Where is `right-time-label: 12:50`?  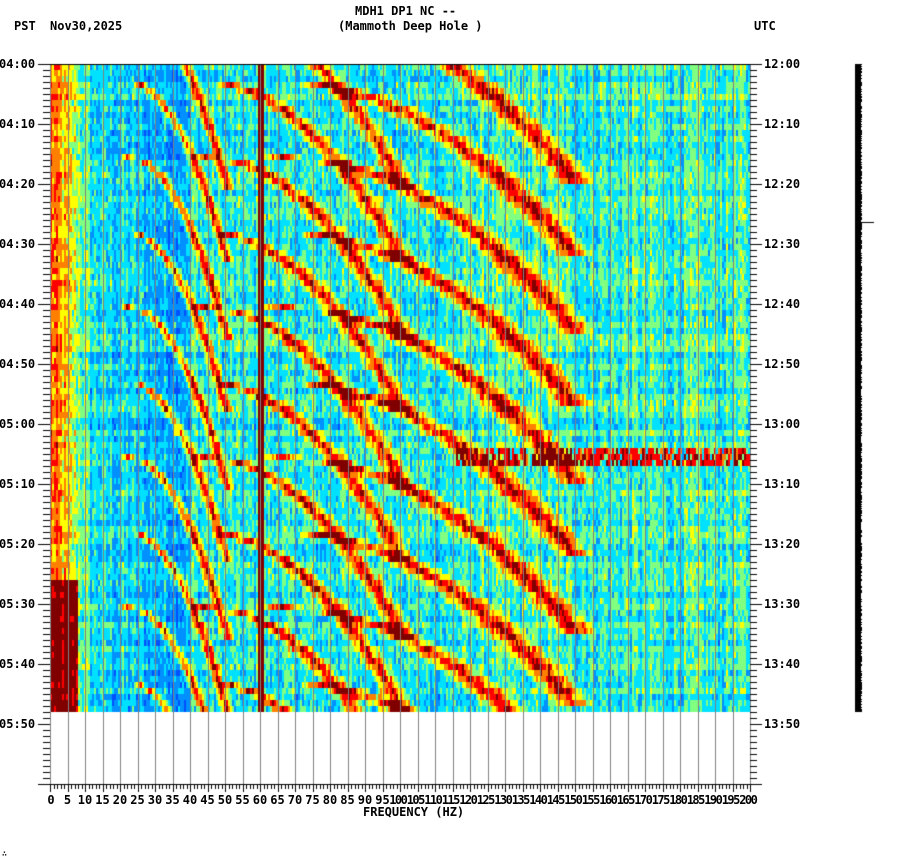 right-time-label: 12:50 is located at coordinates (782, 364).